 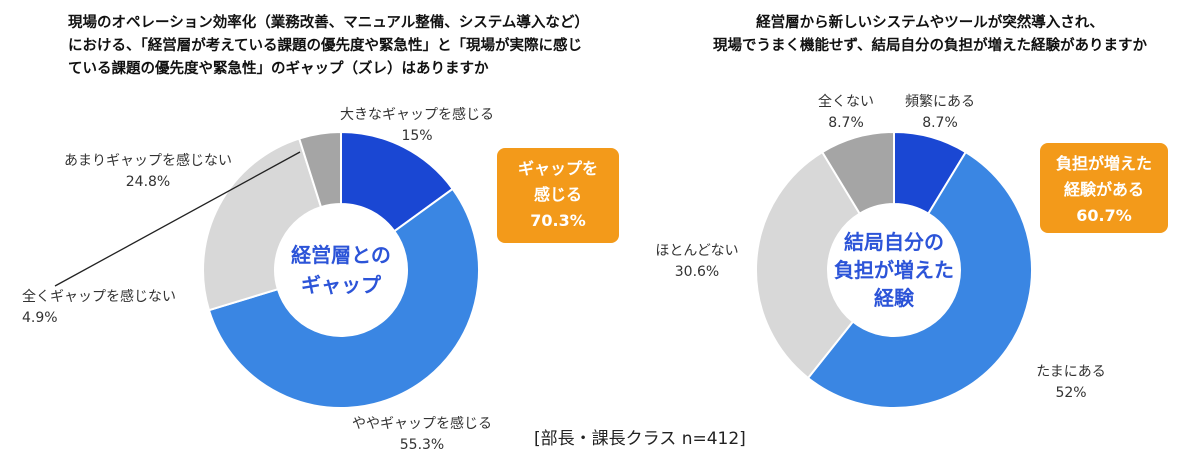 What do you see at coordinates (328, 23) in the screenshot?
I see `title-line: 現場のオペレーション効率化（業務改善、マニュアル整備、システム導入など）` at bounding box center [328, 23].